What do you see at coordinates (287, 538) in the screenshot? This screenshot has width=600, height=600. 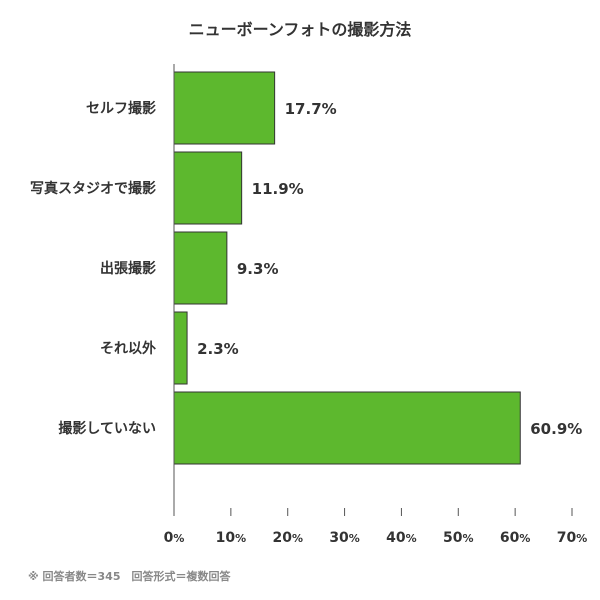 I see `x-tick-label: 20%` at bounding box center [287, 538].